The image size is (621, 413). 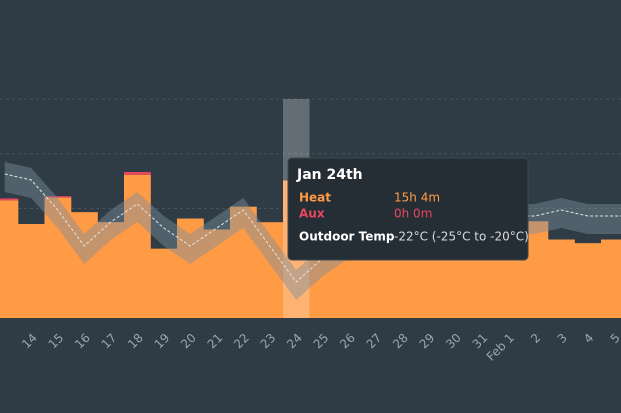 I want to click on tooltip-label: Aux, so click(x=312, y=214).